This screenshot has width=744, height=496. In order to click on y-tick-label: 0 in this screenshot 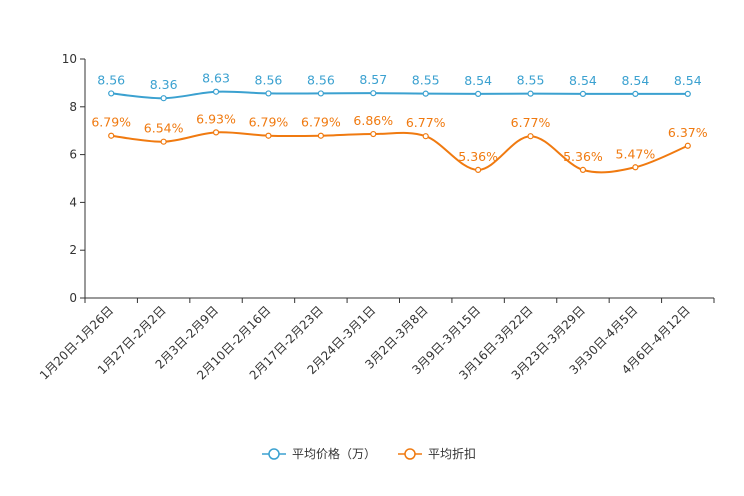, I will do `click(73, 298)`.